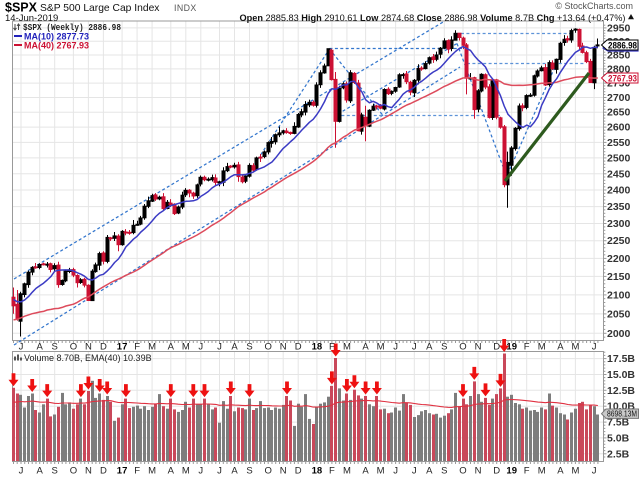 The image size is (639, 481). I want to click on svg-text: 2050, so click(619, 314).